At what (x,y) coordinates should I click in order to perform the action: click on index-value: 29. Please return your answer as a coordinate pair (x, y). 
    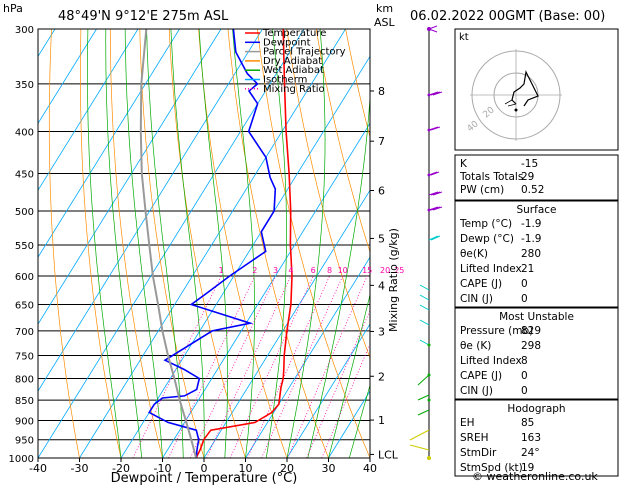
    Looking at the image, I should click on (527, 177).